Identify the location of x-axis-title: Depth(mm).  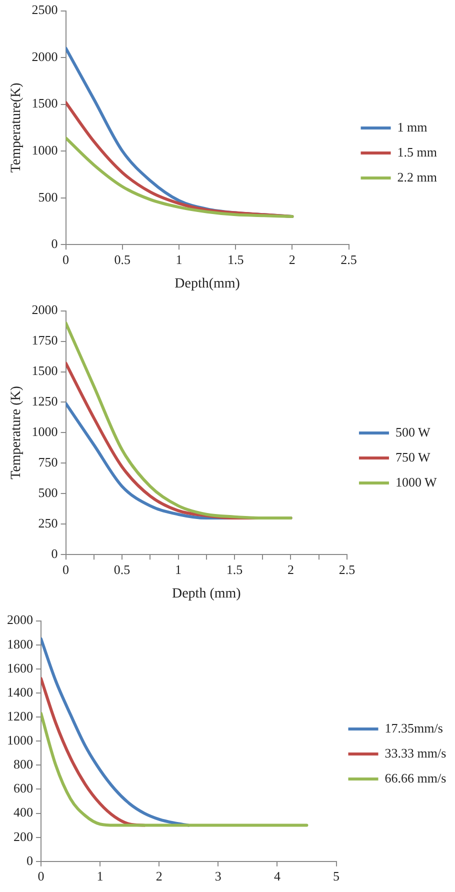
(207, 284).